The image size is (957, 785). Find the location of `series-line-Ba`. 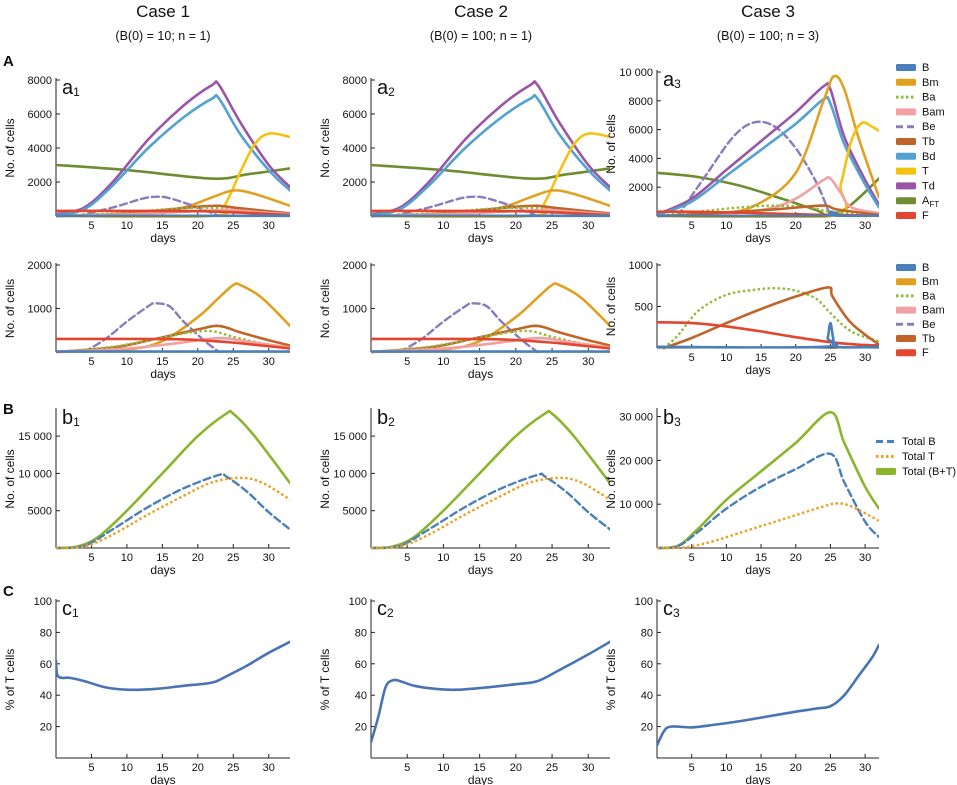

series-line-Ba is located at coordinates (771, 317).